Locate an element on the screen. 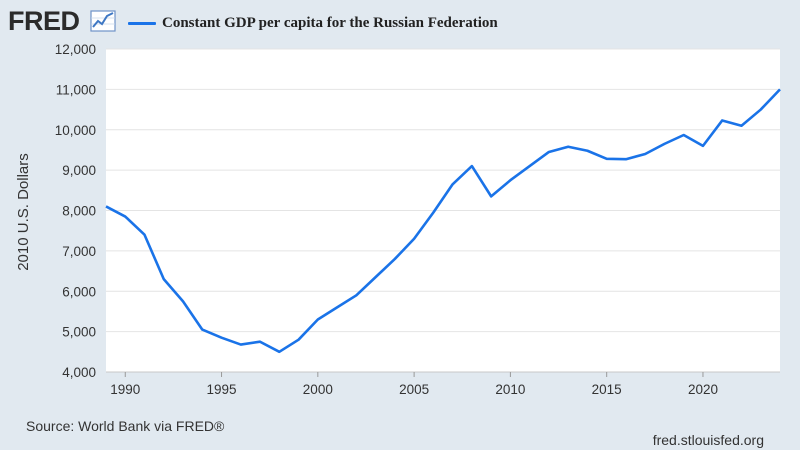  y-tick-label: 5,000 is located at coordinates (79, 332).